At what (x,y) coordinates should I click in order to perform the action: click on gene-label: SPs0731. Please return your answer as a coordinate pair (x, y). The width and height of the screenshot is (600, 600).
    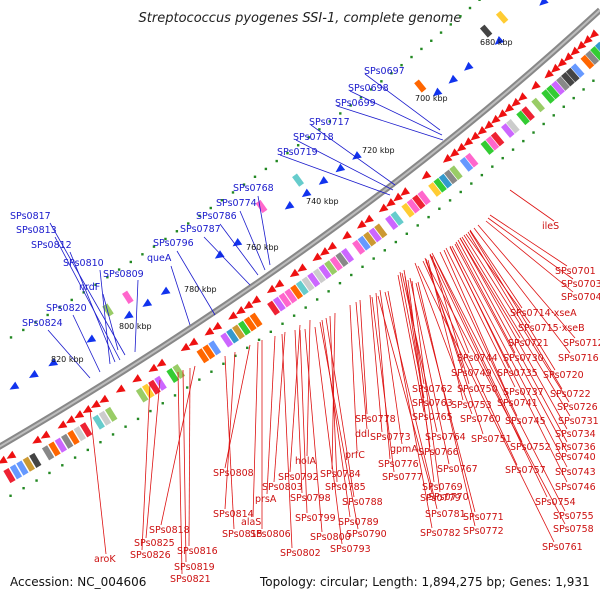
    Looking at the image, I should click on (578, 421).